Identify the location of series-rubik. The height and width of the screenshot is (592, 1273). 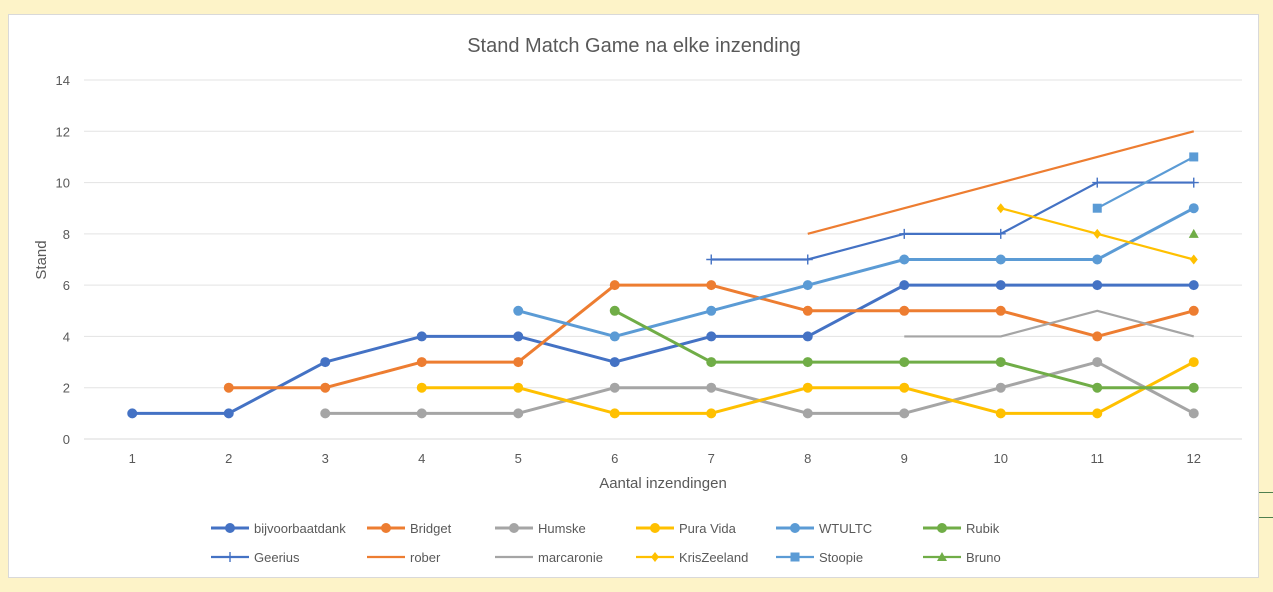
(904, 349).